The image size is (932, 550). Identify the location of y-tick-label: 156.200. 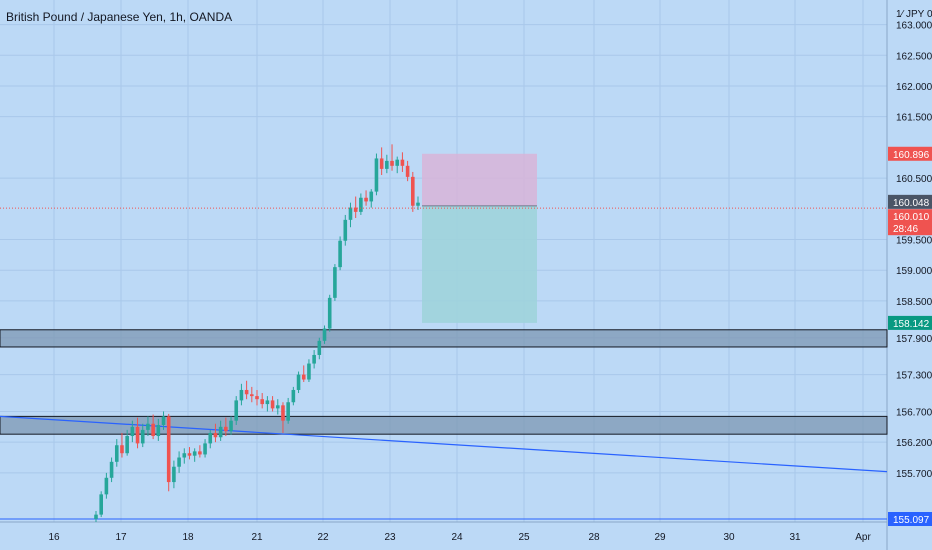
(914, 443).